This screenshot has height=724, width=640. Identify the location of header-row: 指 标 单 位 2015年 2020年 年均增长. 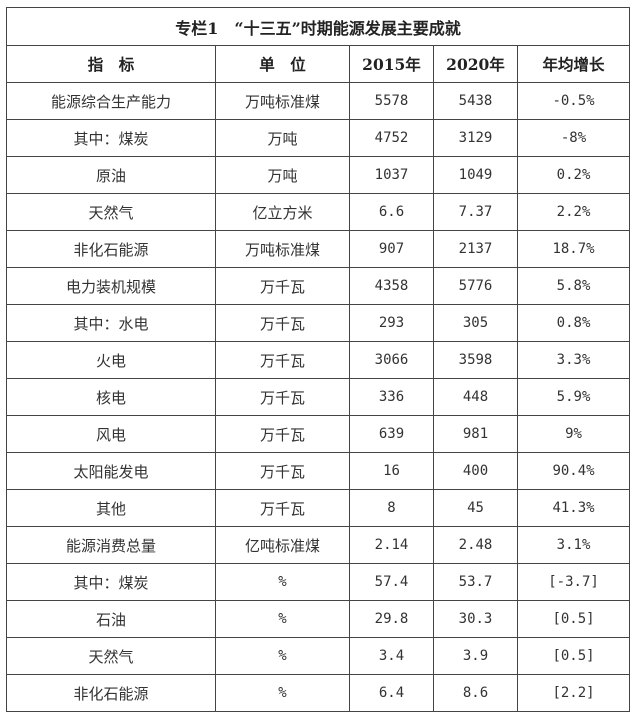
(318, 64).